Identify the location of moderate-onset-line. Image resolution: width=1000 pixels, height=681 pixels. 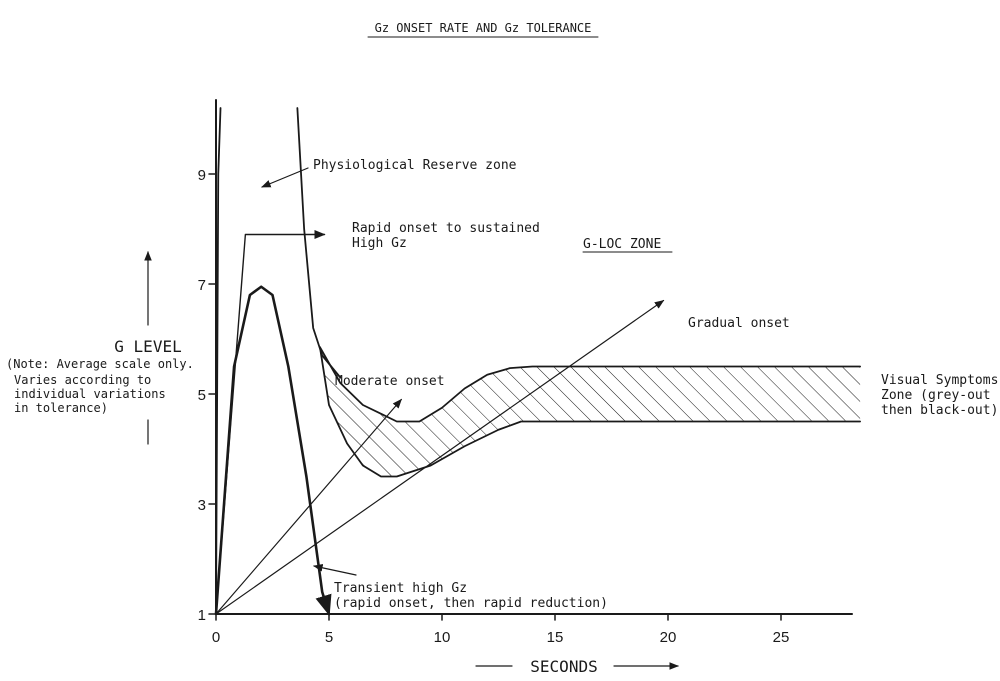
(308, 506).